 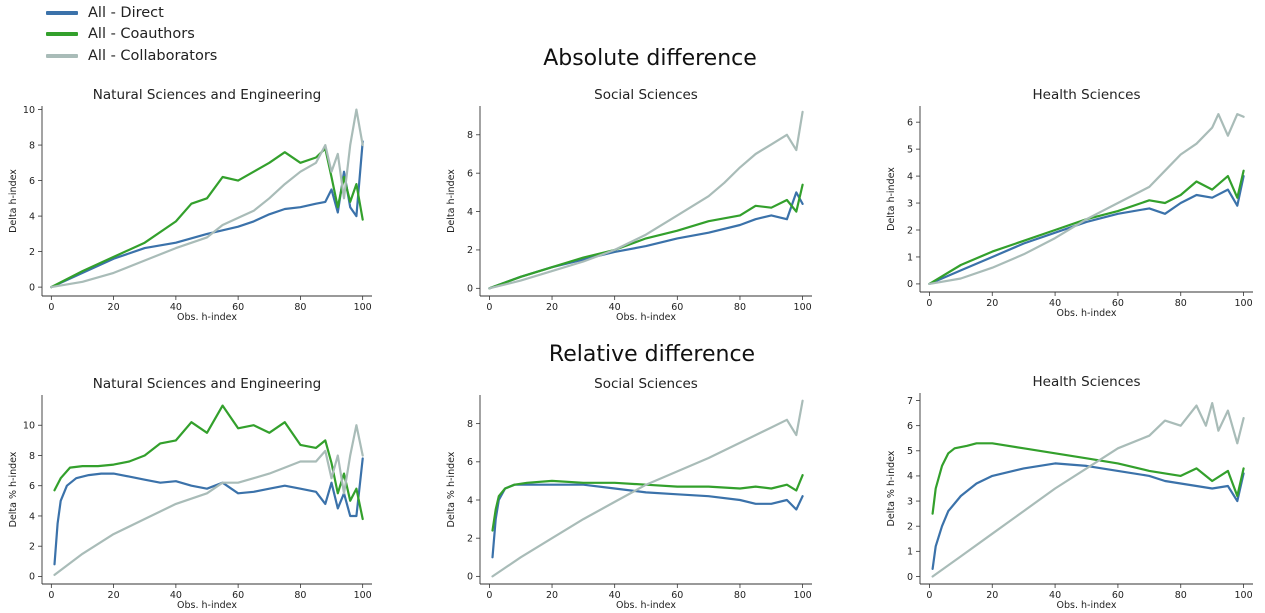 I want to click on y-tick-label: 5, so click(x=910, y=451).